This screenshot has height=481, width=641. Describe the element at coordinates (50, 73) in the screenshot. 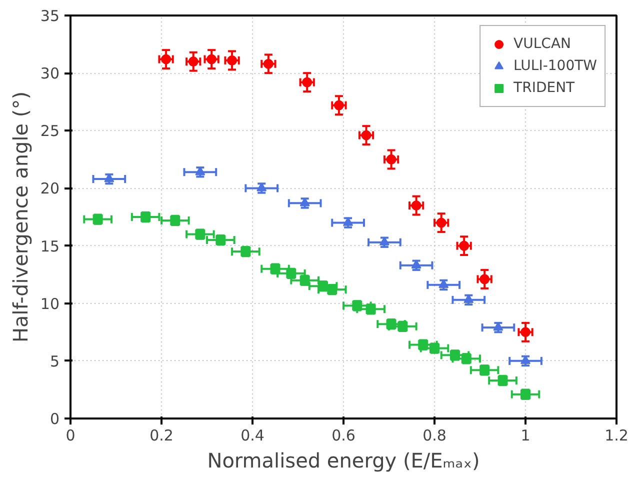

I see `y-tick-label: 30` at that location.